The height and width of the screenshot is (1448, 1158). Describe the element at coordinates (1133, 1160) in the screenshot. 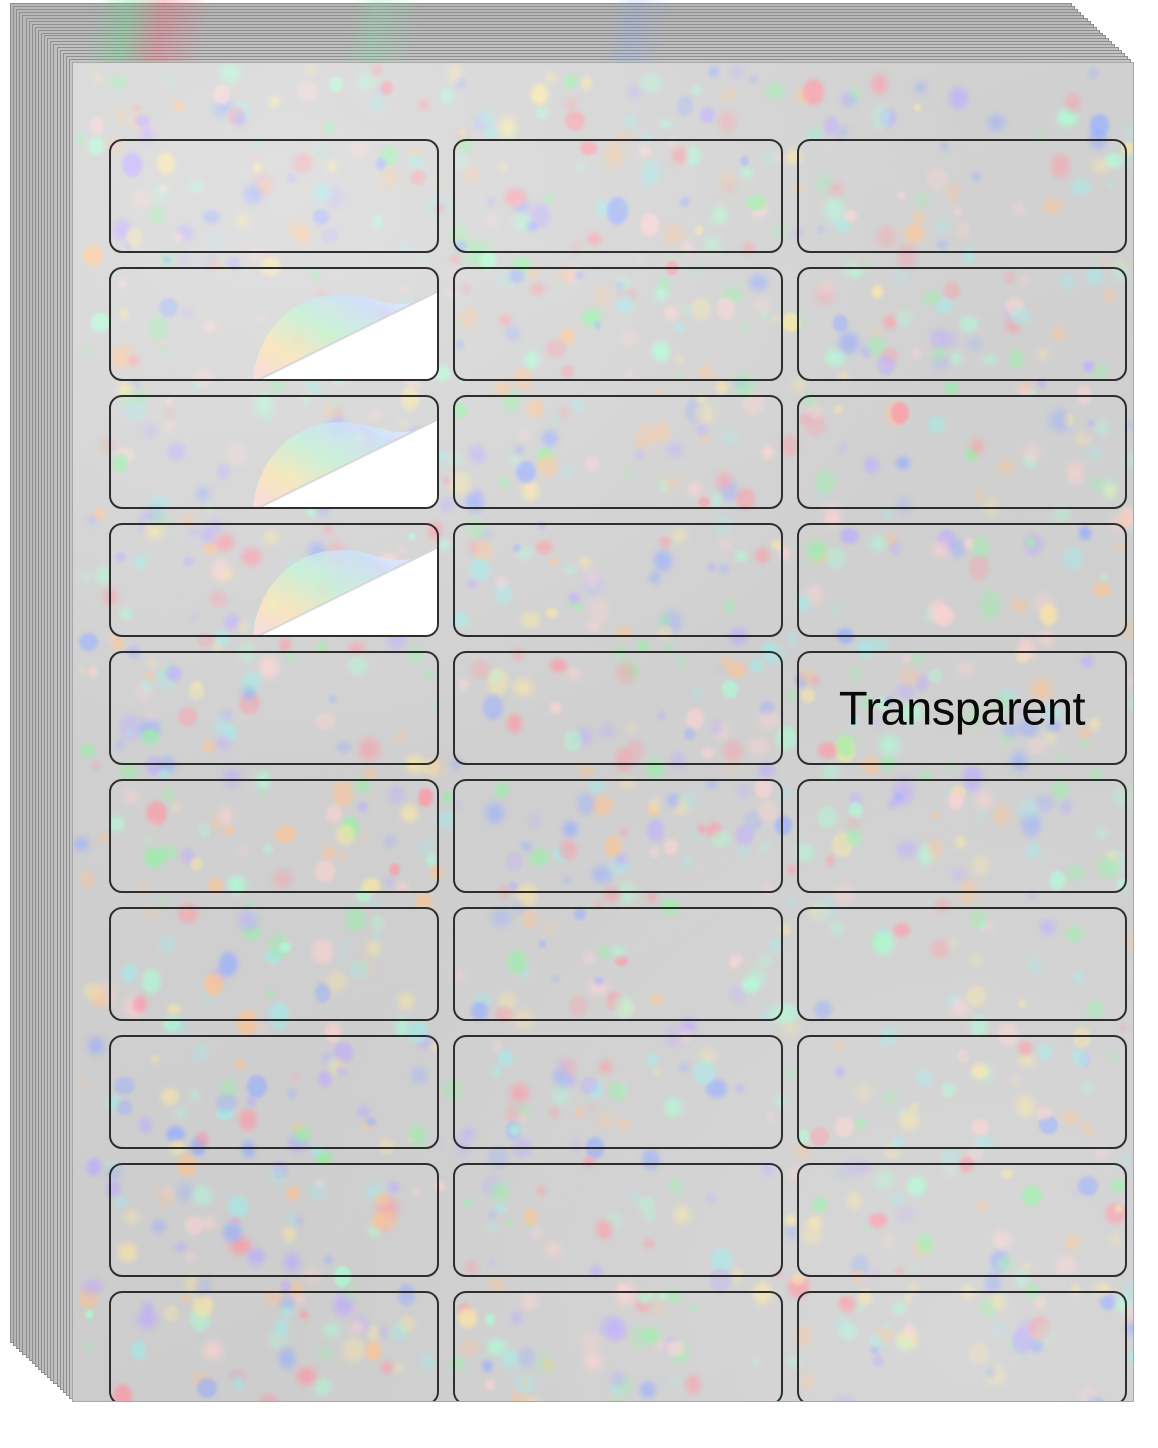

I see `glitter-dot` at that location.